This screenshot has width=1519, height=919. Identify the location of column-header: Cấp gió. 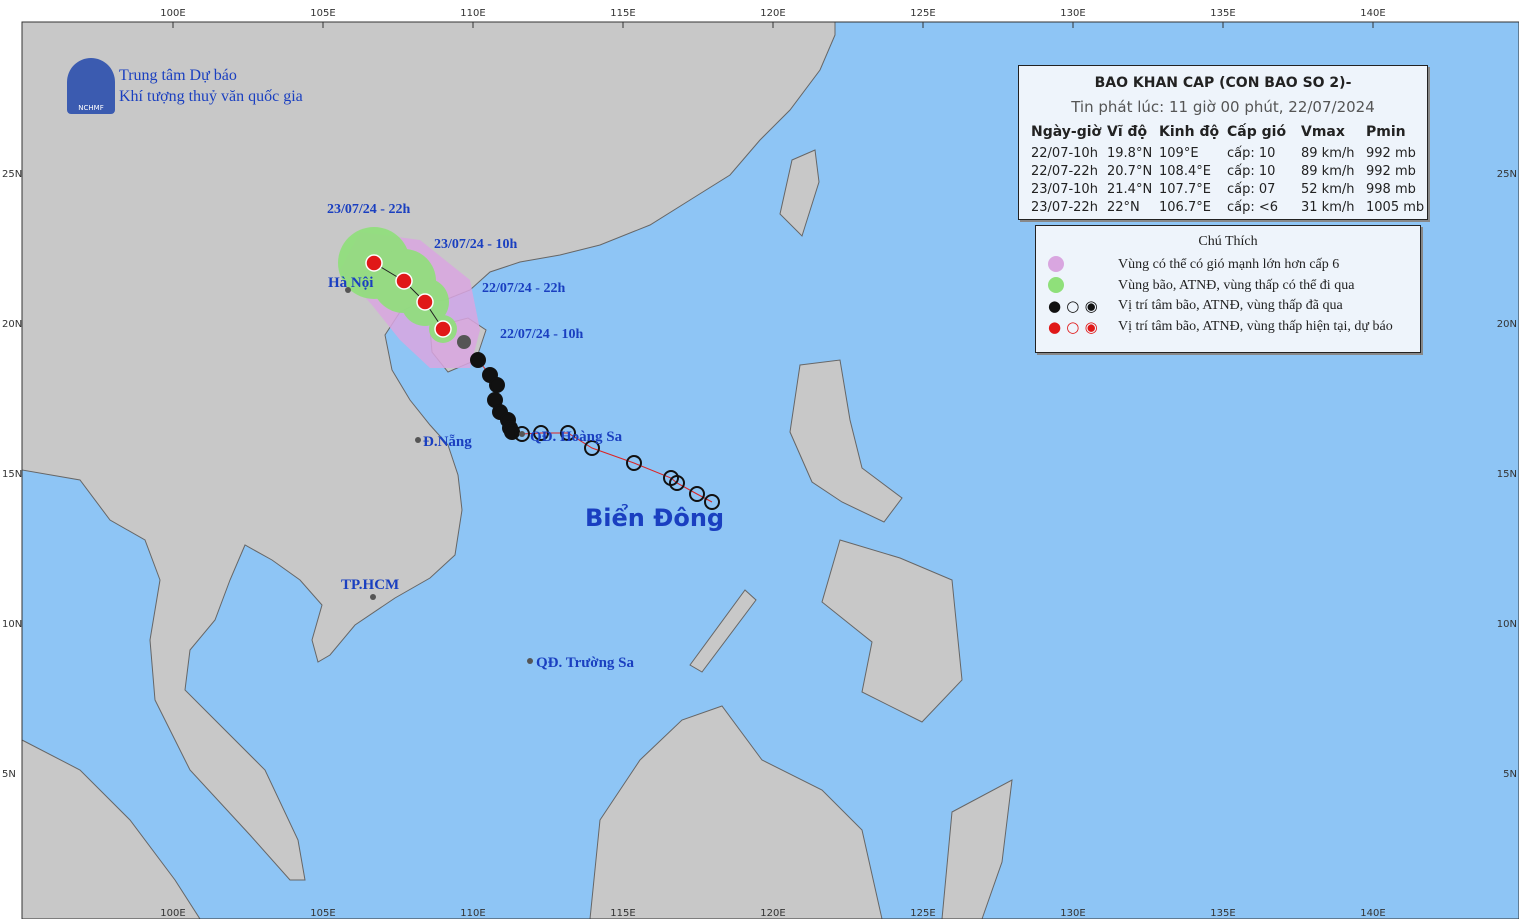
(1257, 132).